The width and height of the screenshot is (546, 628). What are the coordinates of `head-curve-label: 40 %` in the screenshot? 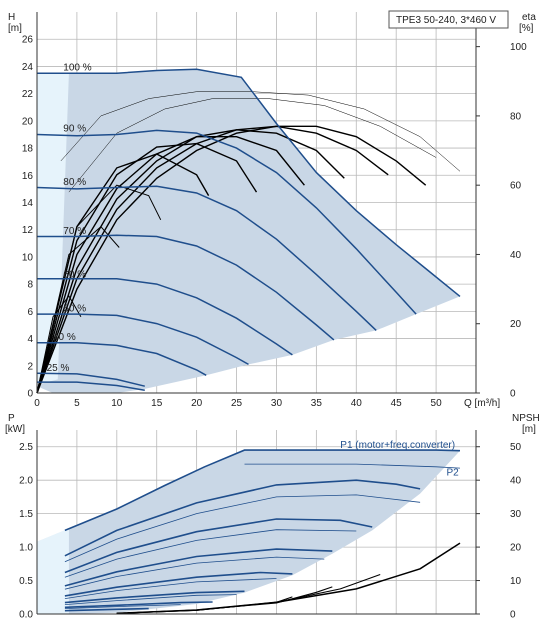 It's located at (64, 337).